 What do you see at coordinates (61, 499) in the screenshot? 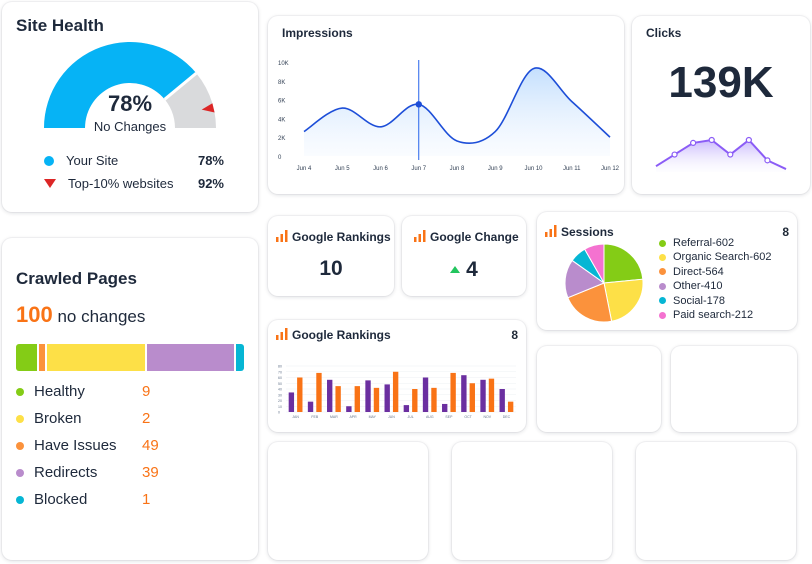
I see `crawled-legend-label: Blocked` at bounding box center [61, 499].